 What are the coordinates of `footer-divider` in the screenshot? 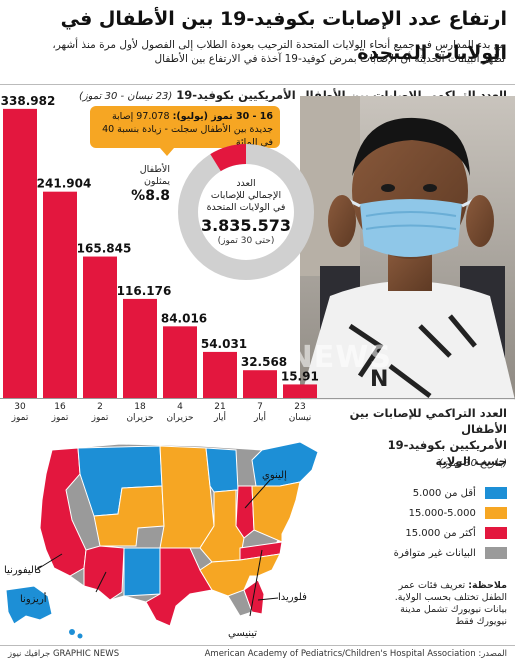 It's located at (257, 645).